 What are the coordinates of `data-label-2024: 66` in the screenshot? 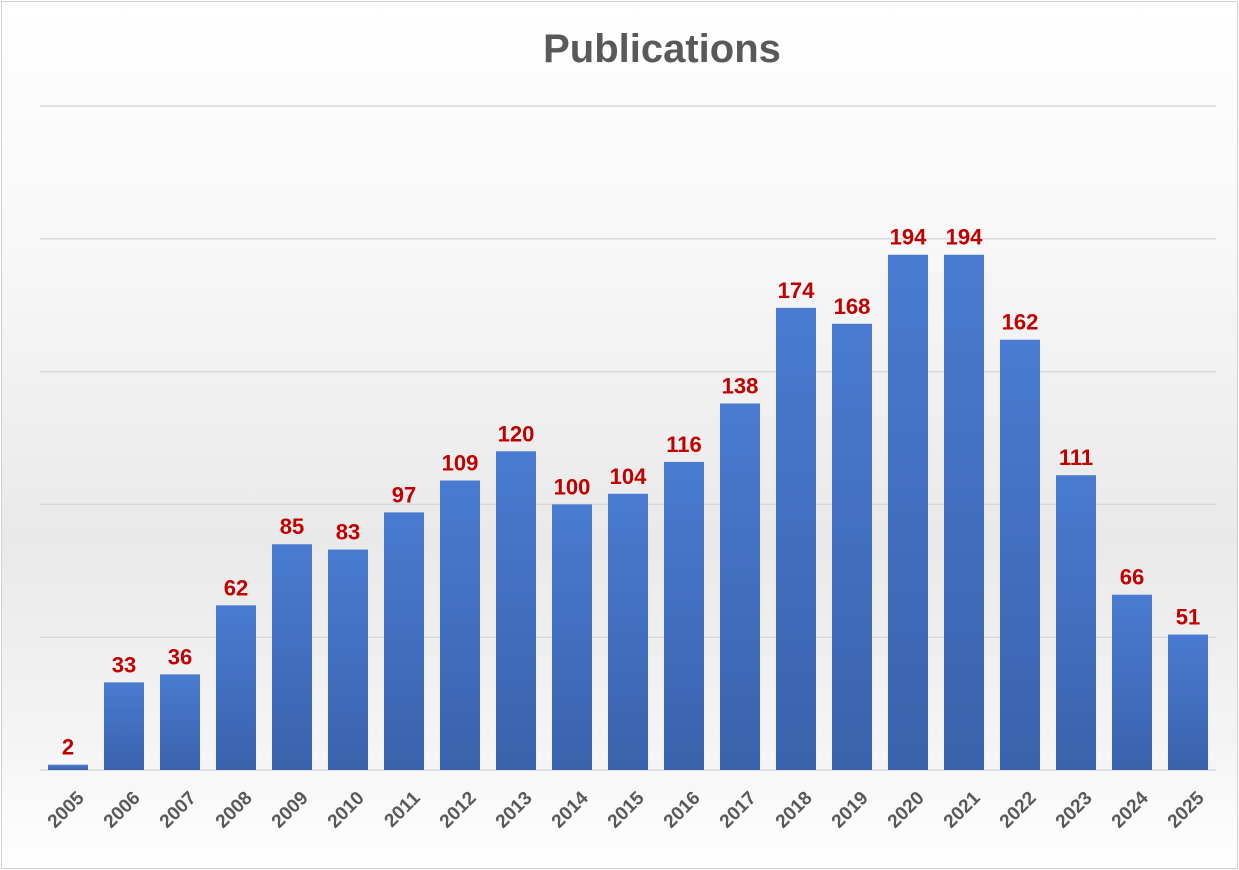 It's located at (1132, 577).